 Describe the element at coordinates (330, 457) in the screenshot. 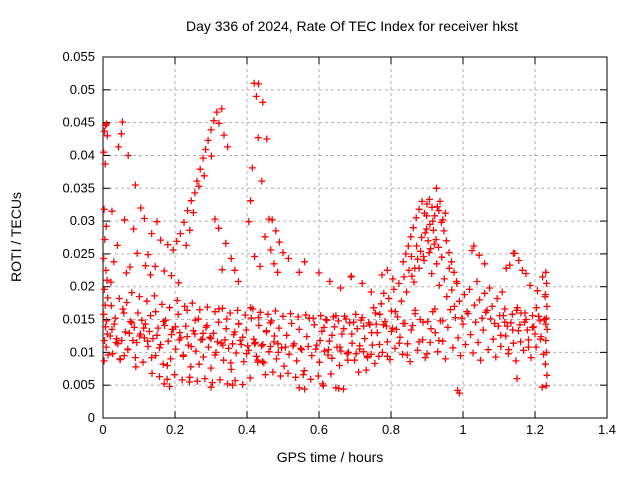

I see `x-axis-label: GPS time / hours` at that location.